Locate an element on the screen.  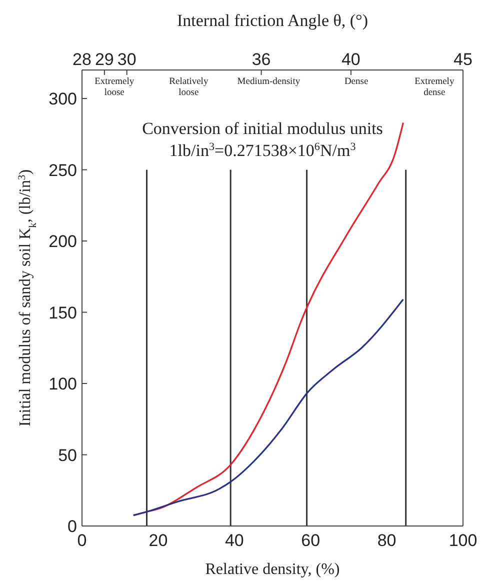
x2-tick-label: 28 is located at coordinates (82, 59).